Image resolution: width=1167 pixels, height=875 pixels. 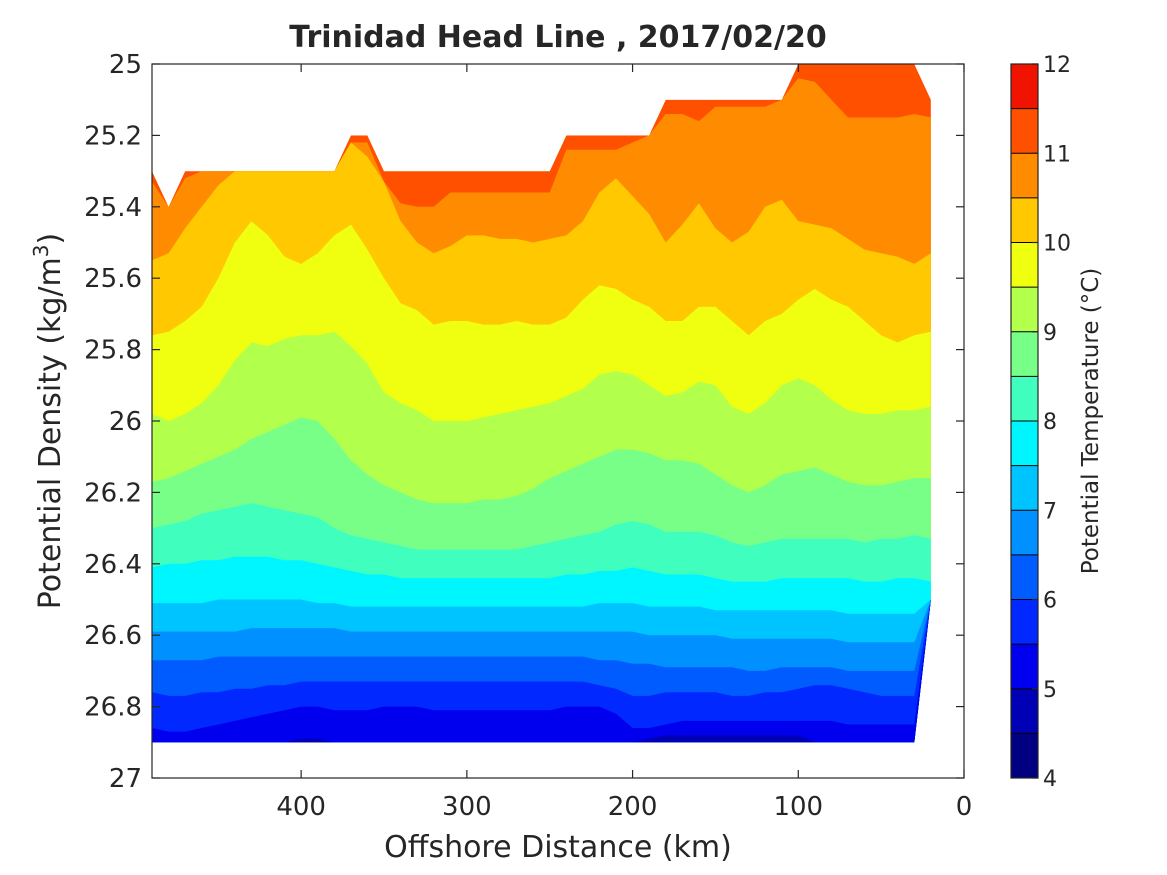 What do you see at coordinates (541, 671) in the screenshot?
I see `temperature-band` at bounding box center [541, 671].